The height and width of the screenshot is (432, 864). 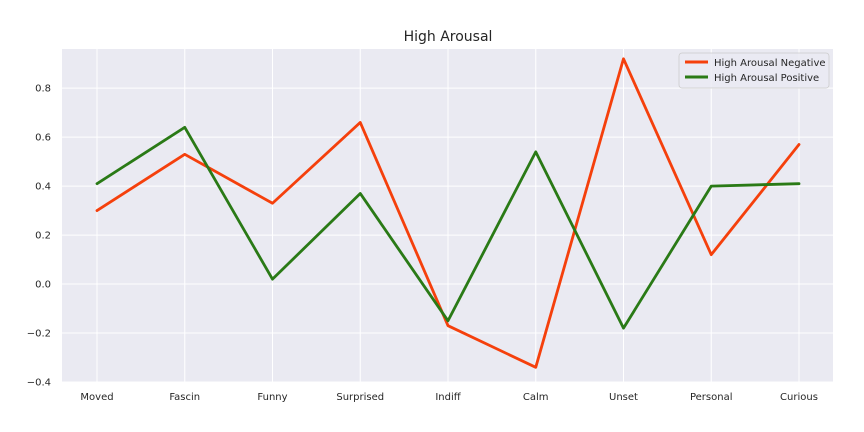 I want to click on x-tick-label: Surprised, so click(x=360, y=397).